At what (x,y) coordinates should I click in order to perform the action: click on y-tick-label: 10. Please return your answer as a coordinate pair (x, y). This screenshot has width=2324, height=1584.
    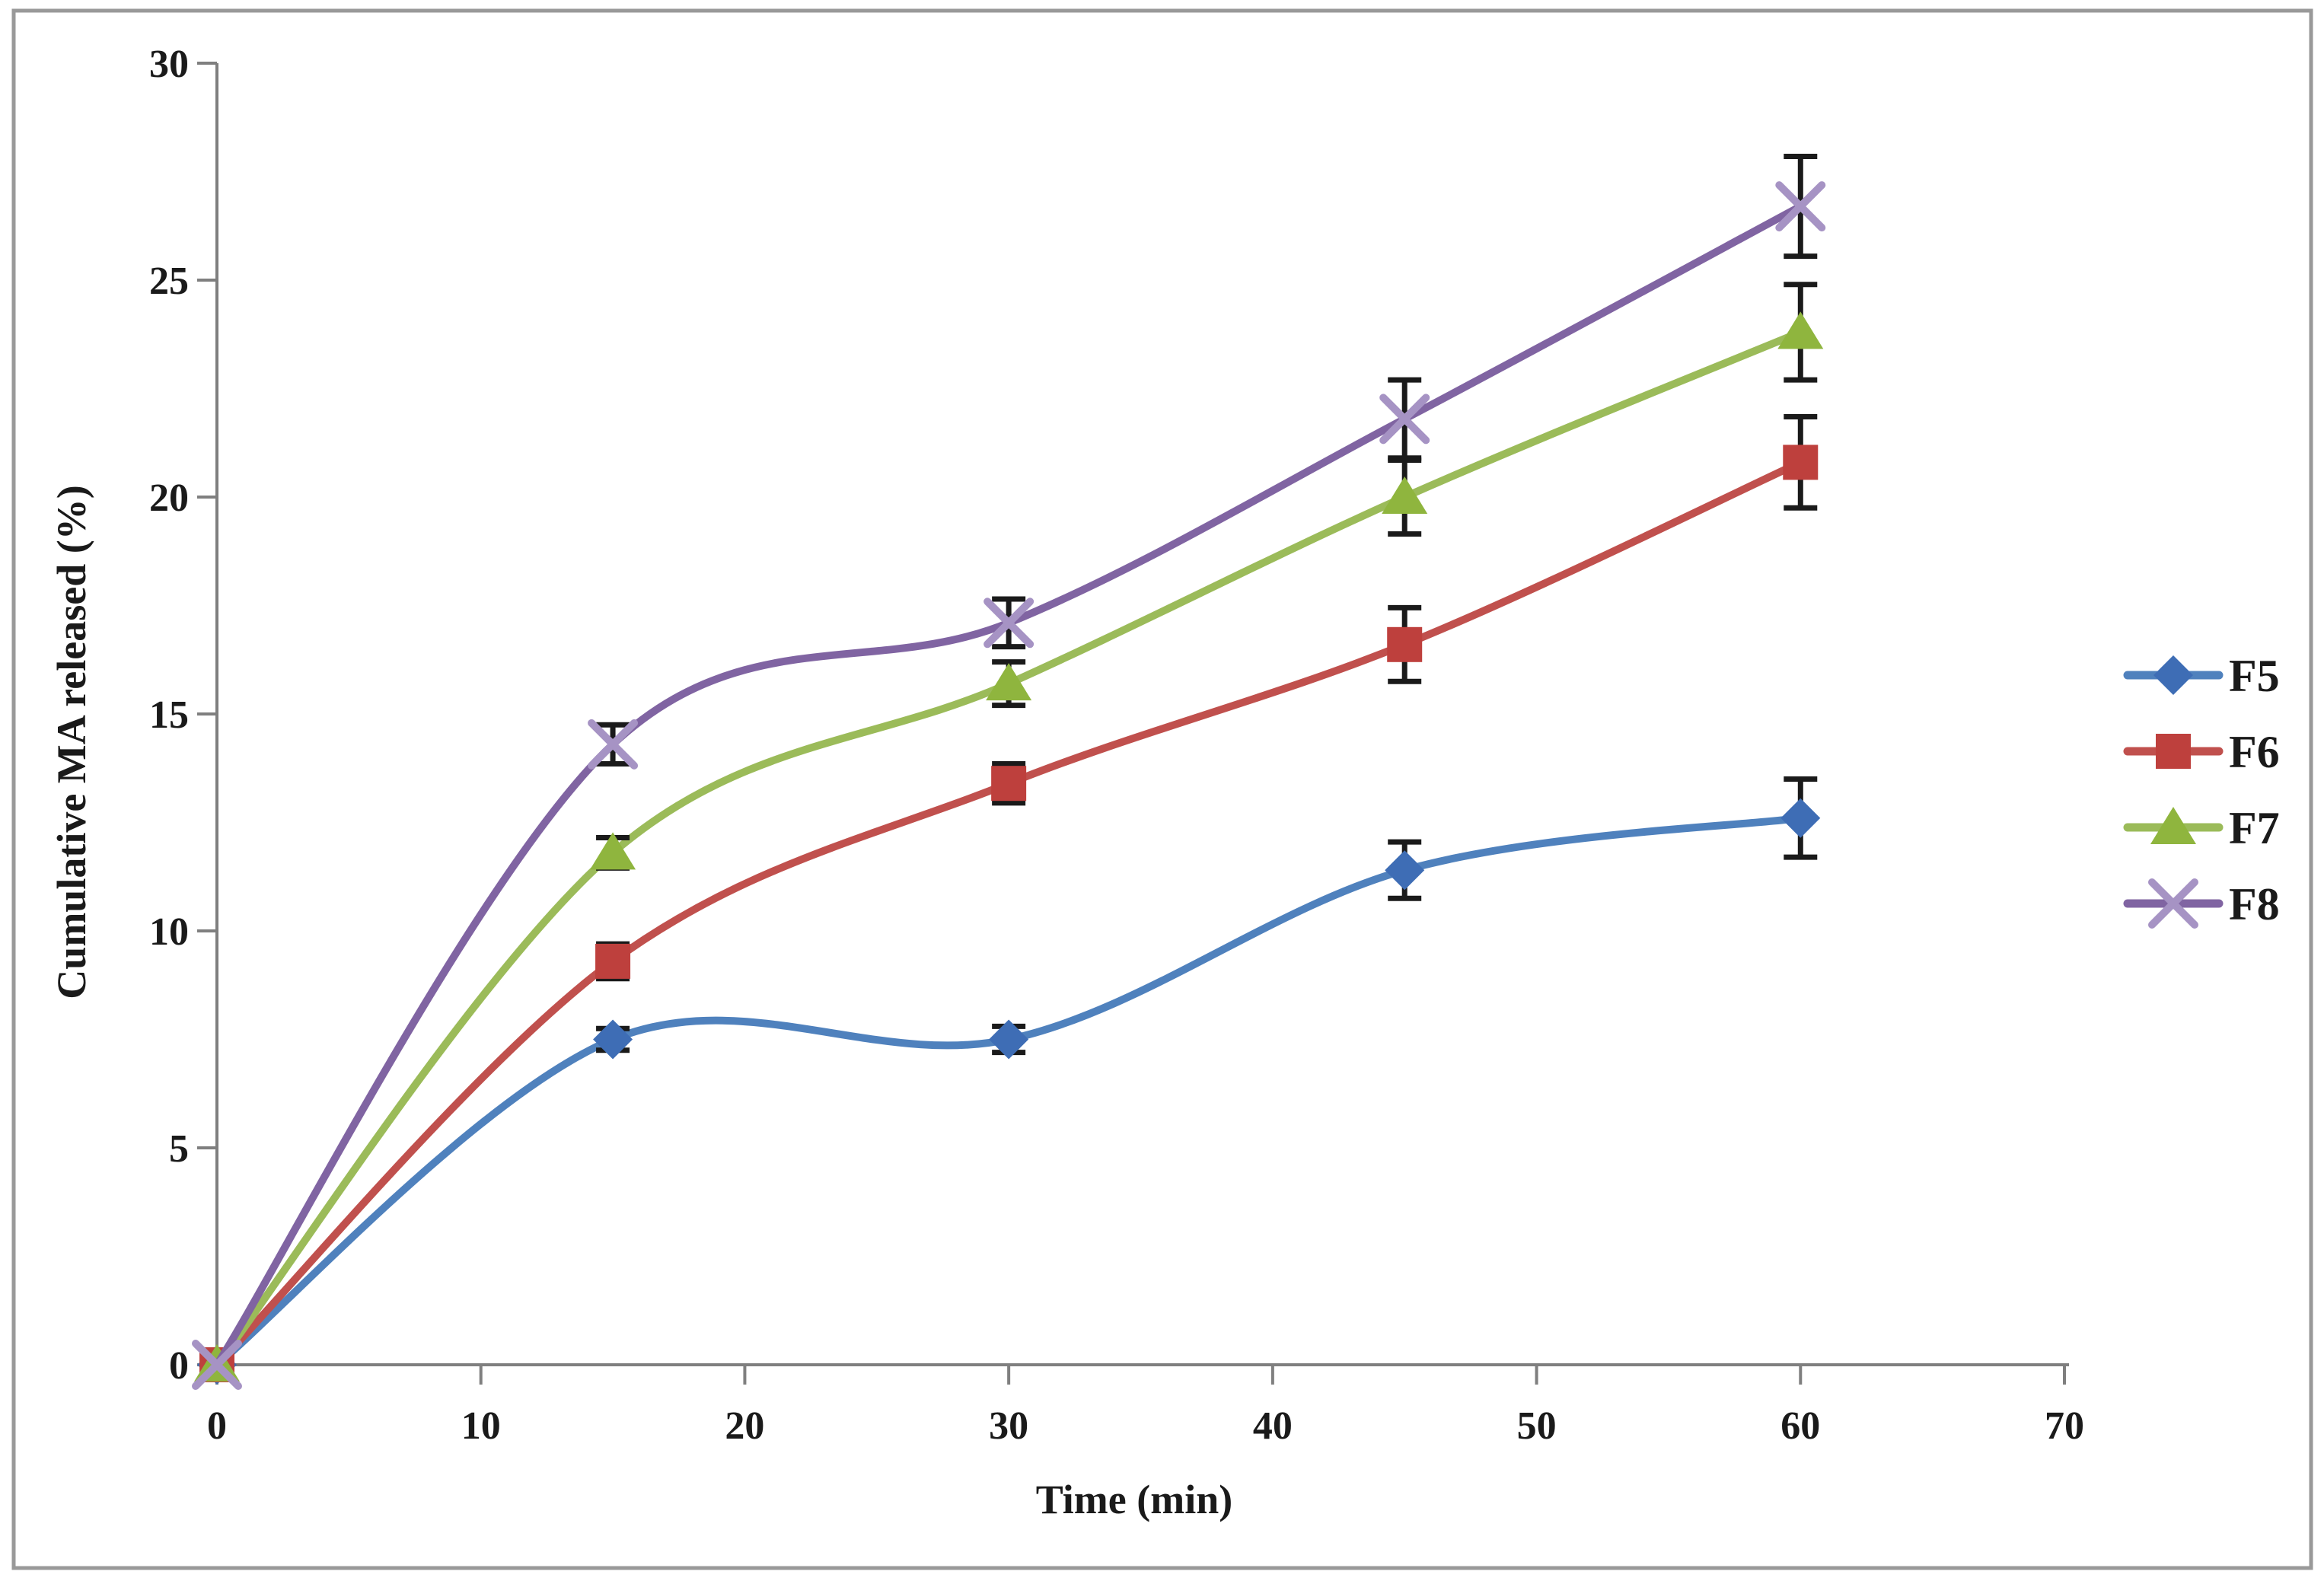
    Looking at the image, I should click on (169, 932).